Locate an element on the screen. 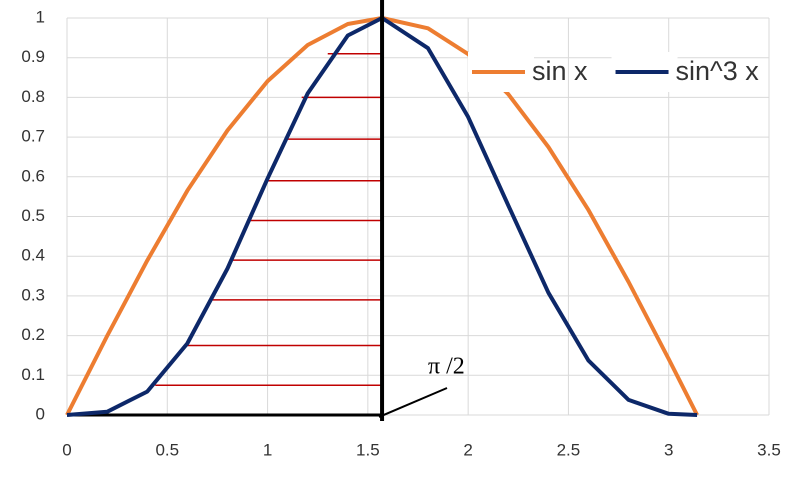 Image resolution: width=803 pixels, height=492 pixels. x-tick-label: 1 is located at coordinates (267, 449).